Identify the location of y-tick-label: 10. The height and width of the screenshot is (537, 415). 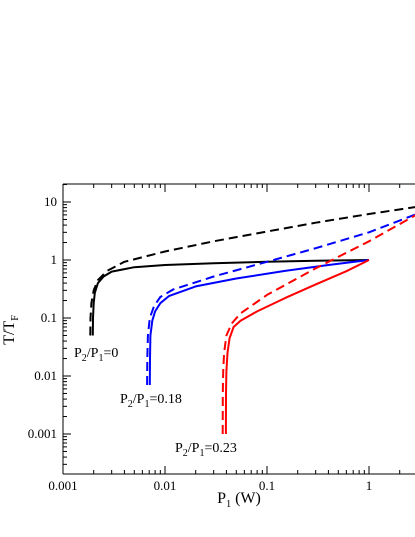
(50, 201).